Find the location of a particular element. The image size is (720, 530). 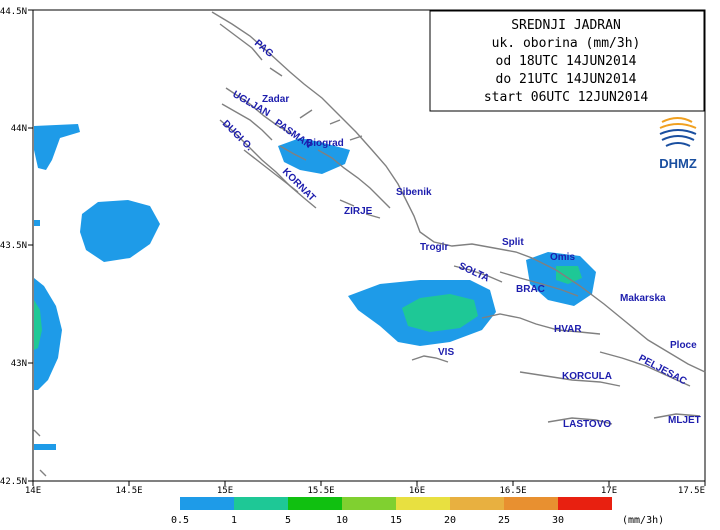

place-label: BRAC is located at coordinates (530, 289).